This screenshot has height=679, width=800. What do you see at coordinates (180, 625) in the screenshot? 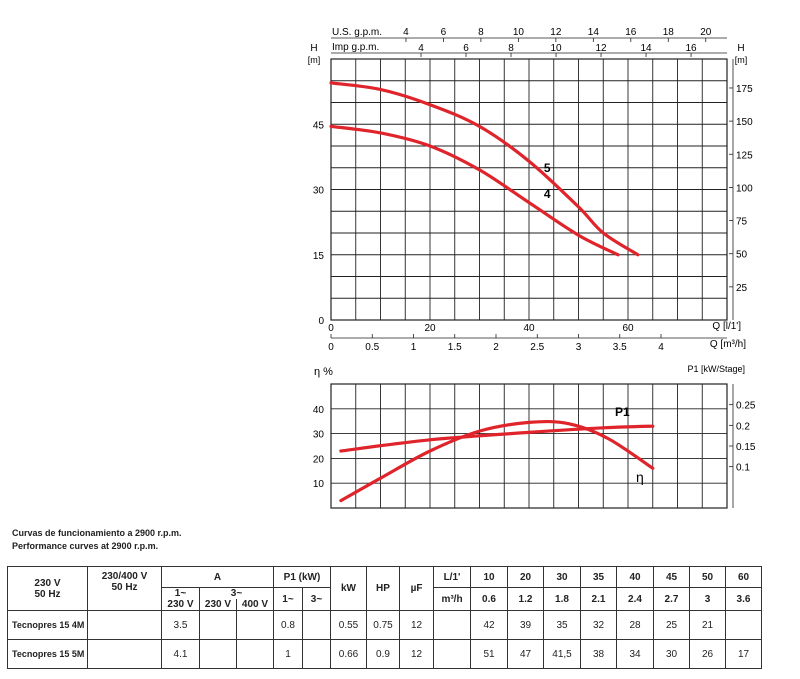
I see `cell-a-1ph: 3.5` at bounding box center [180, 625].